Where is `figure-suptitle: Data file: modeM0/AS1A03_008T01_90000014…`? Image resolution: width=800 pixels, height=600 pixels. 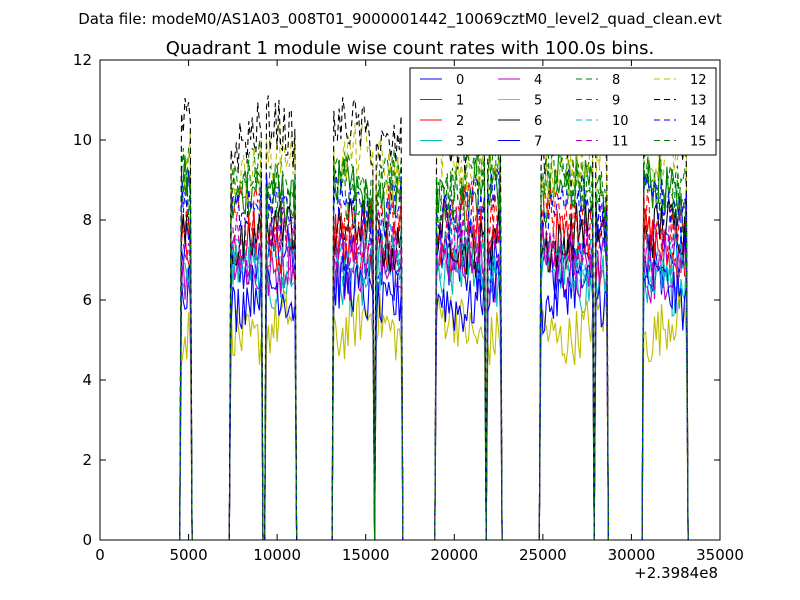
figure-suptitle: Data file: modeM0/AS1A03_008T01_90000014… is located at coordinates (400, 19).